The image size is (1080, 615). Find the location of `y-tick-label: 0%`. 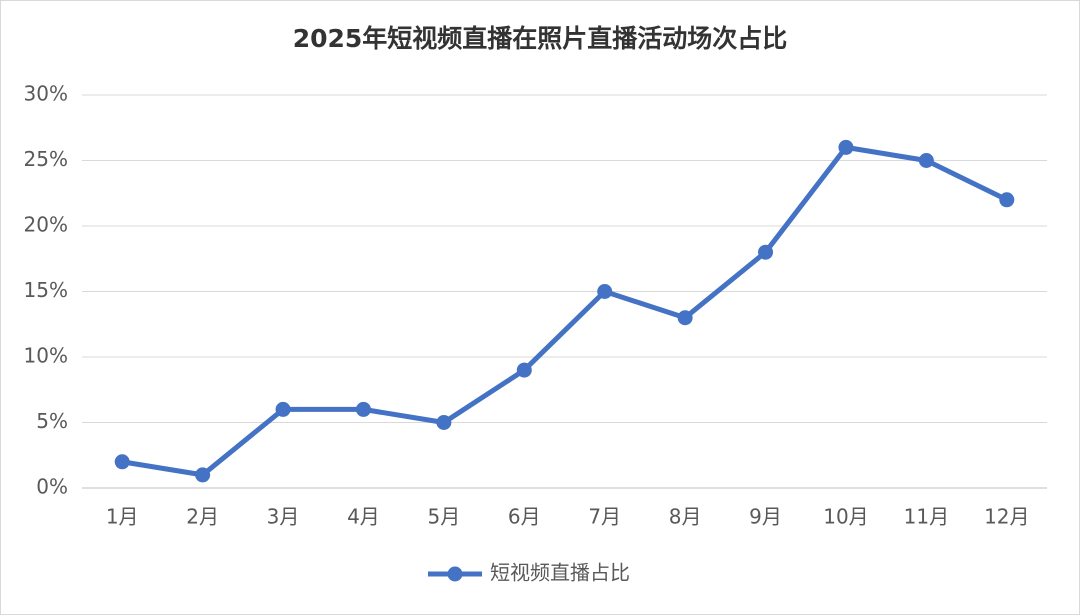

y-tick-label: 0% is located at coordinates (52, 487).